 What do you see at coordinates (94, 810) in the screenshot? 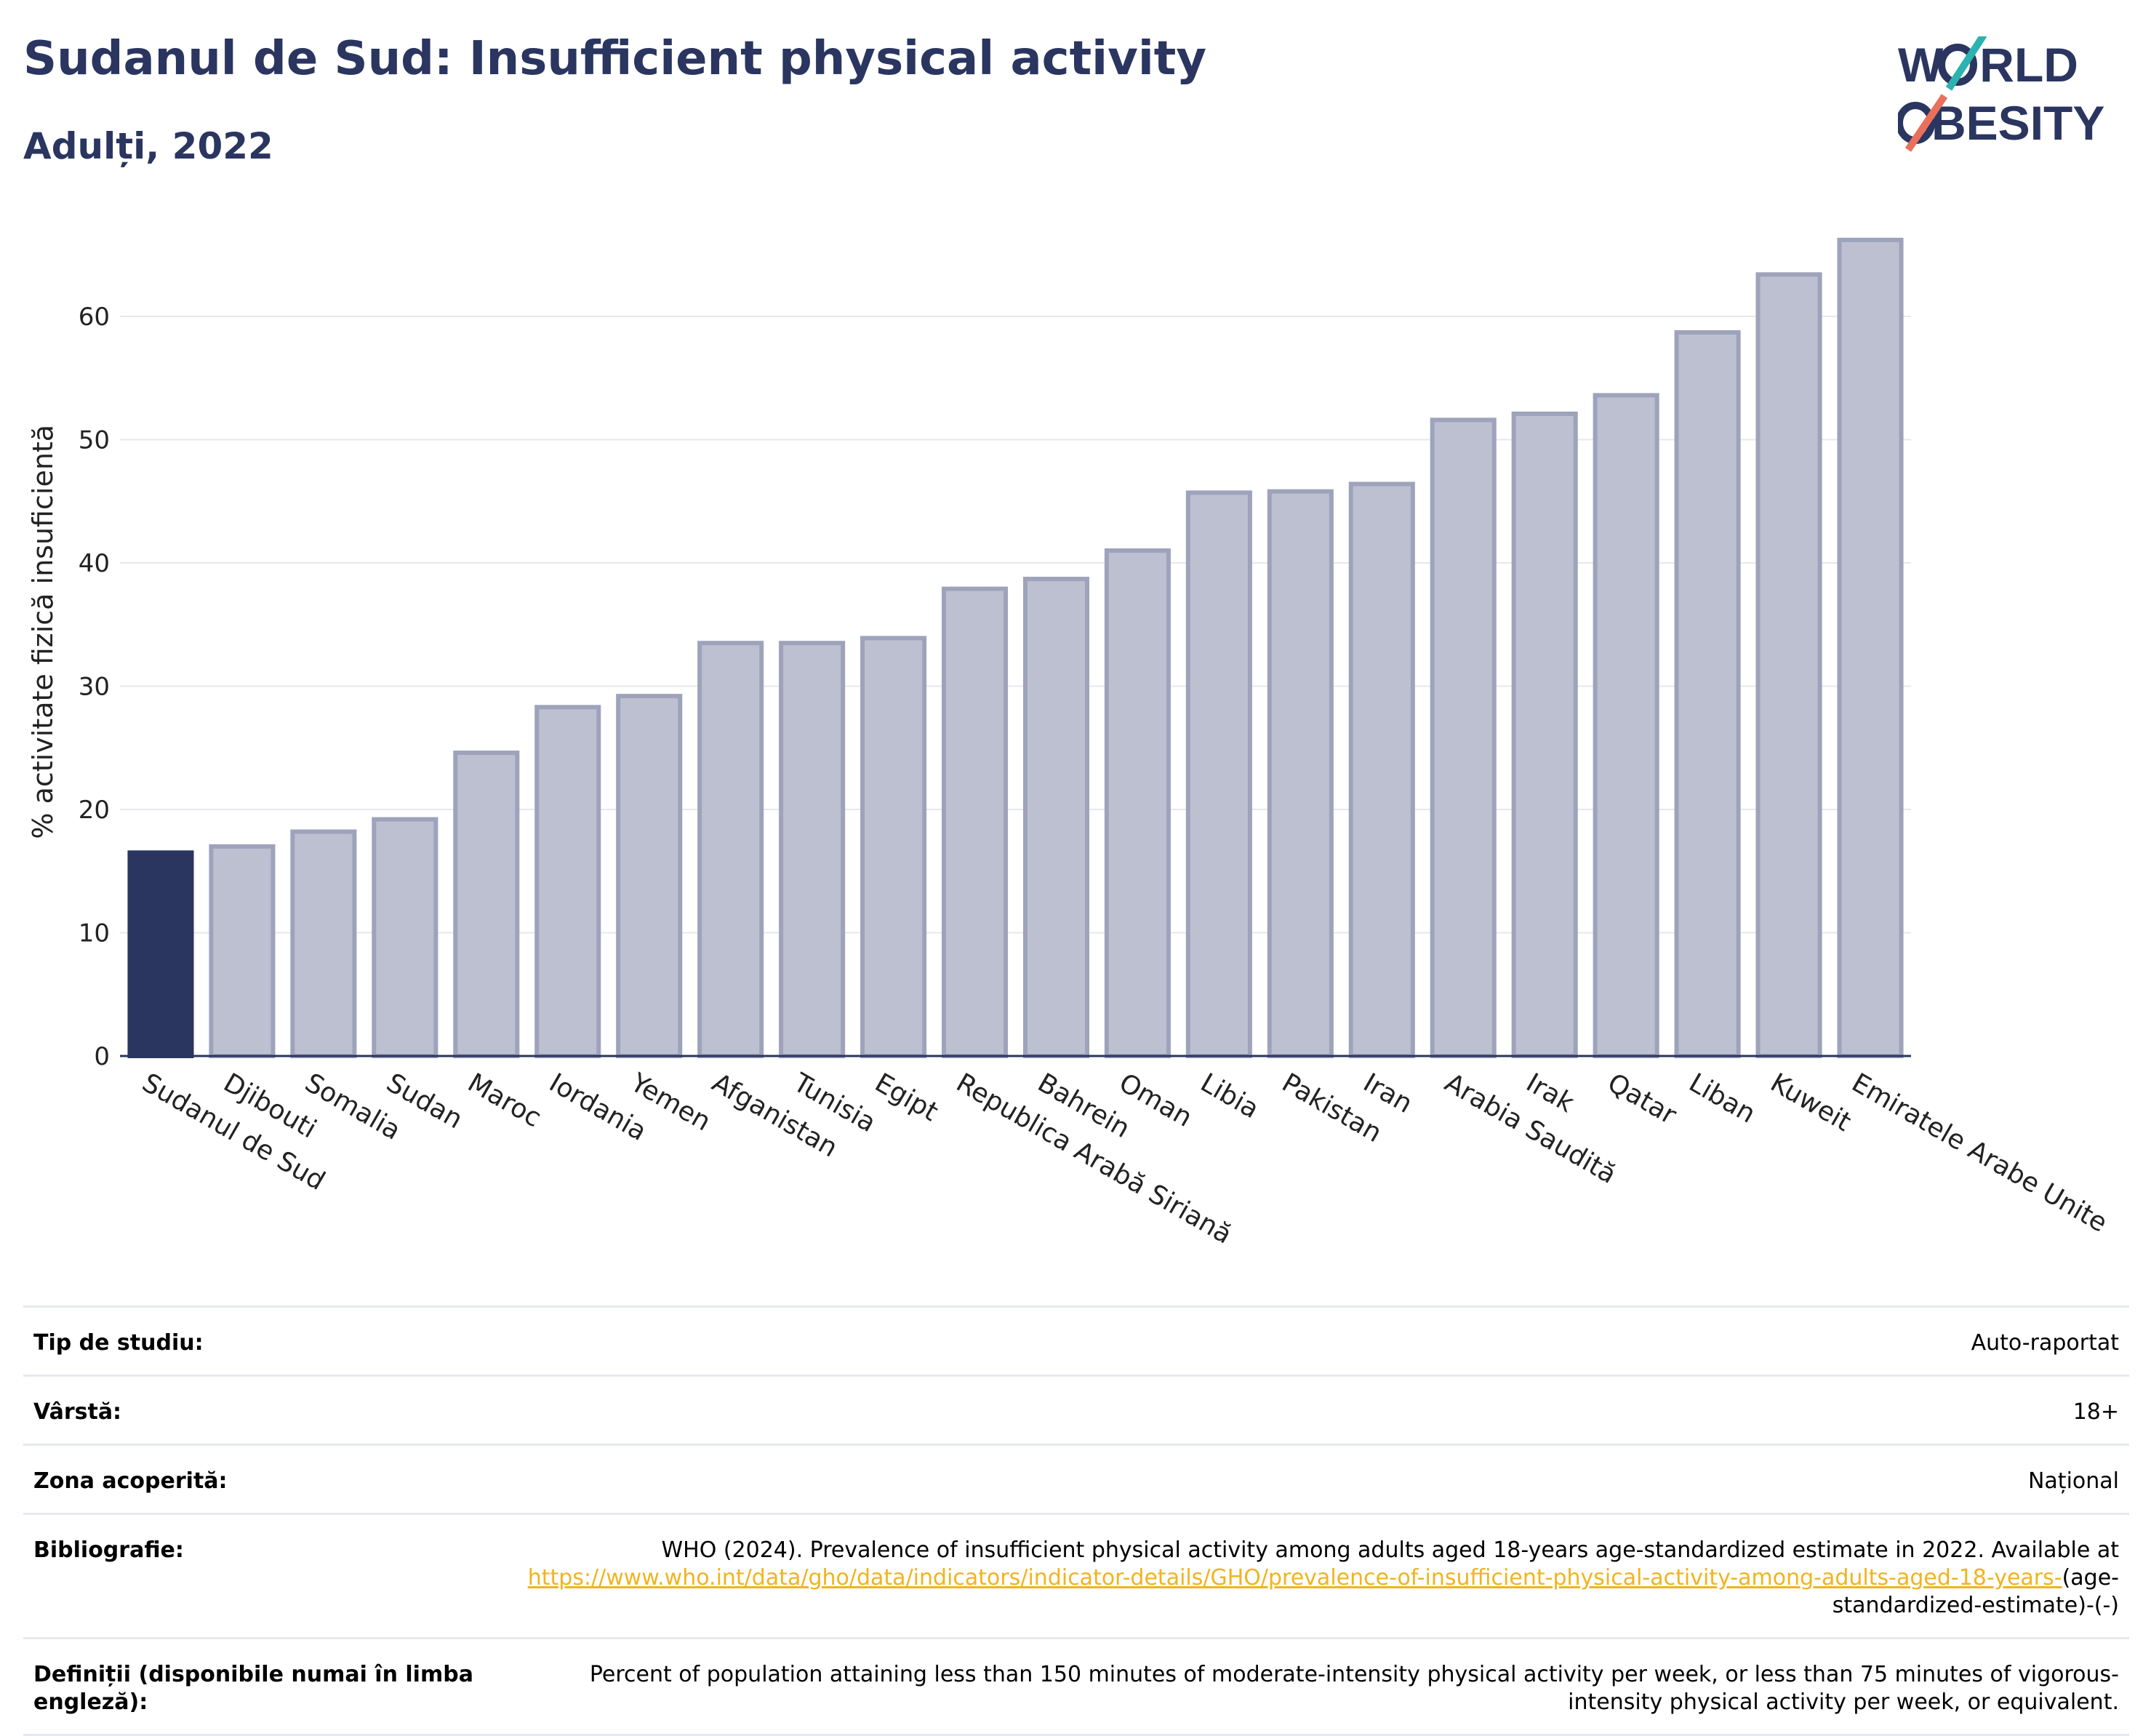
I see `y-tick-label: 20` at bounding box center [94, 810].